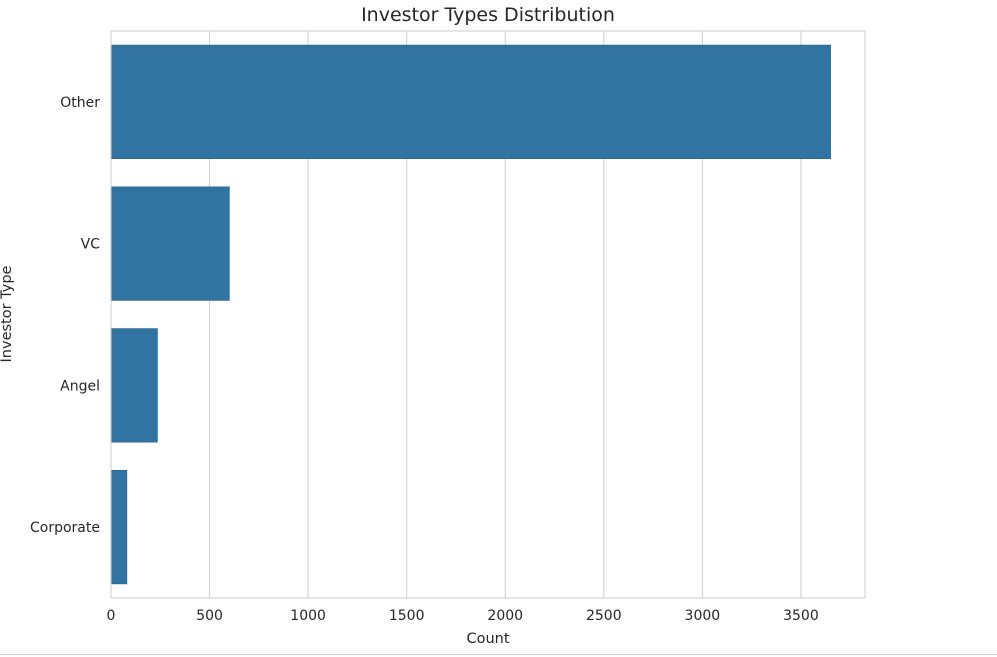 Image resolution: width=997 pixels, height=657 pixels. Describe the element at coordinates (80, 103) in the screenshot. I see `y-tick-label-other: Other` at that location.